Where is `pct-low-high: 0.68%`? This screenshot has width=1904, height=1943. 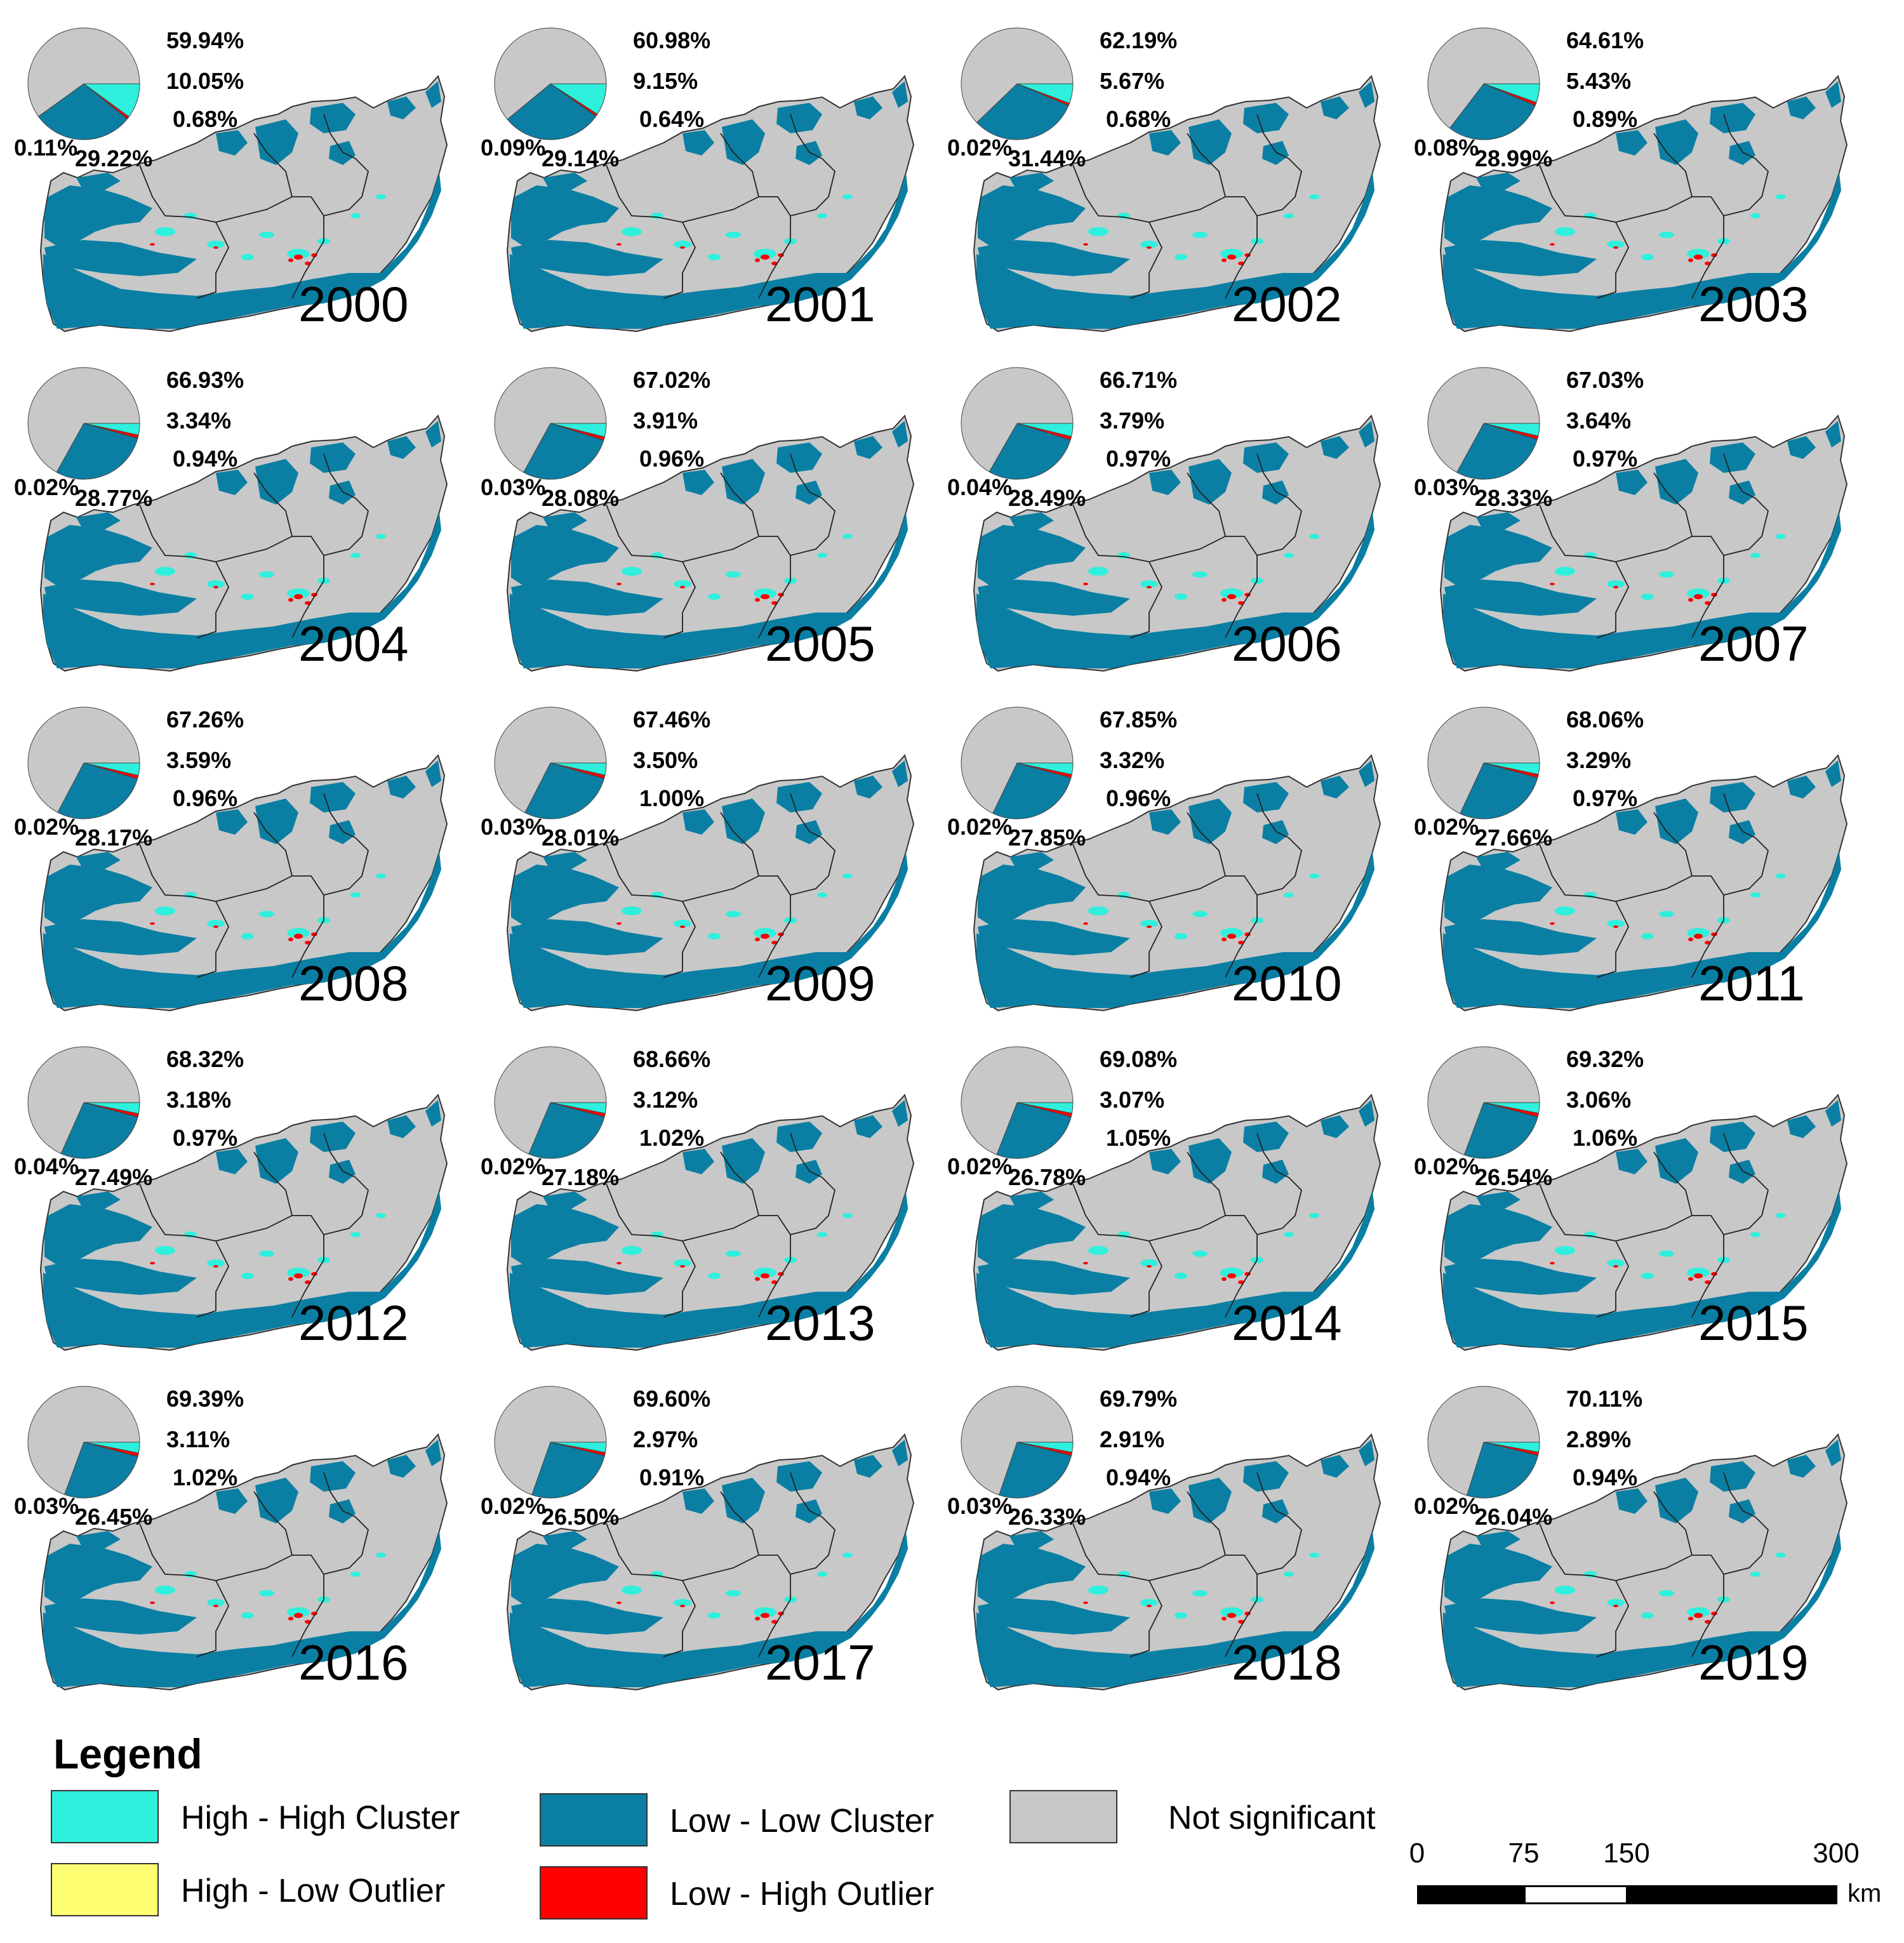
pct-low-high: 0.68% is located at coordinates (1138, 119).